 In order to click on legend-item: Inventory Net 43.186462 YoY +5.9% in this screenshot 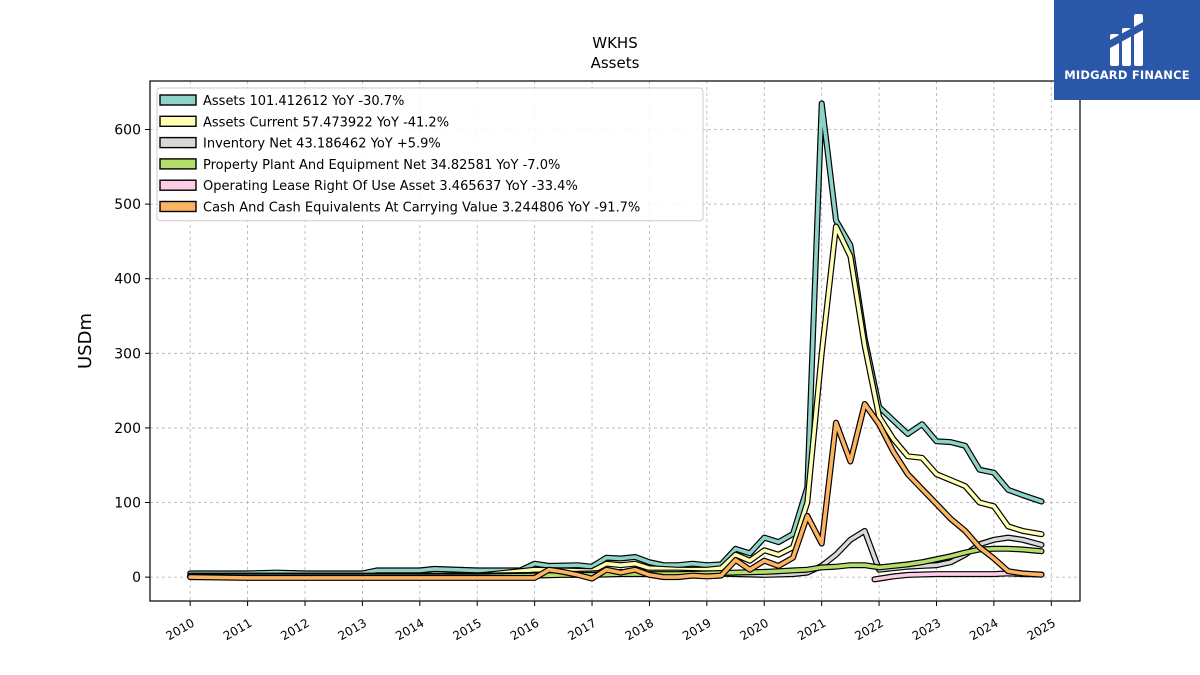, I will do `click(300, 144)`.